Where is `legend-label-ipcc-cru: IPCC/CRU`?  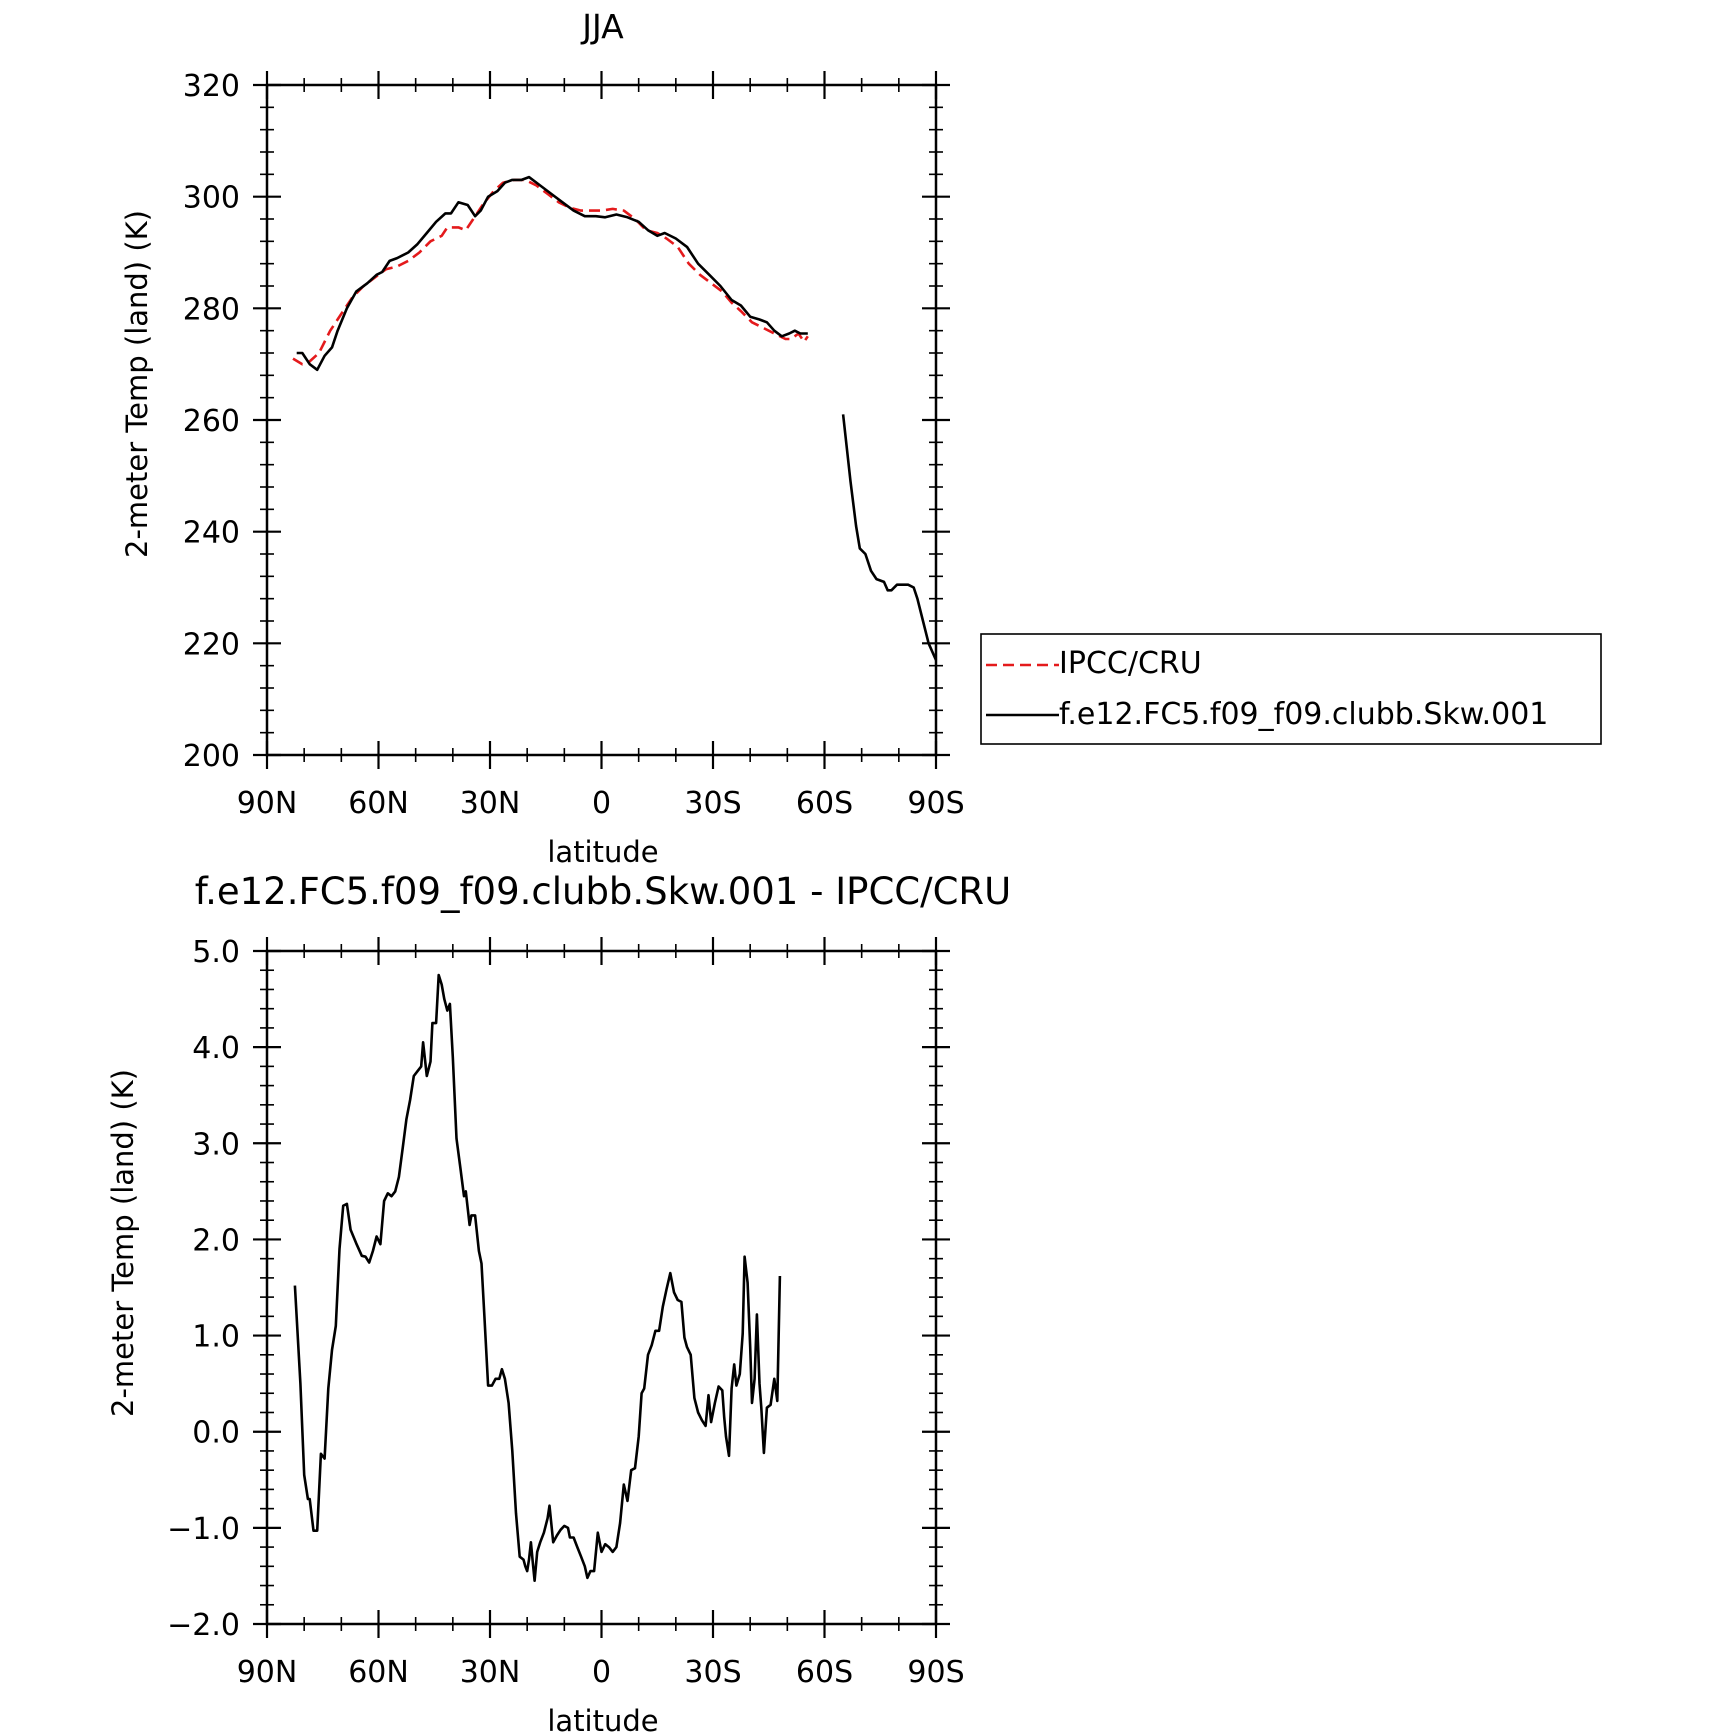
legend-label-ipcc-cru: IPCC/CRU is located at coordinates (1130, 663).